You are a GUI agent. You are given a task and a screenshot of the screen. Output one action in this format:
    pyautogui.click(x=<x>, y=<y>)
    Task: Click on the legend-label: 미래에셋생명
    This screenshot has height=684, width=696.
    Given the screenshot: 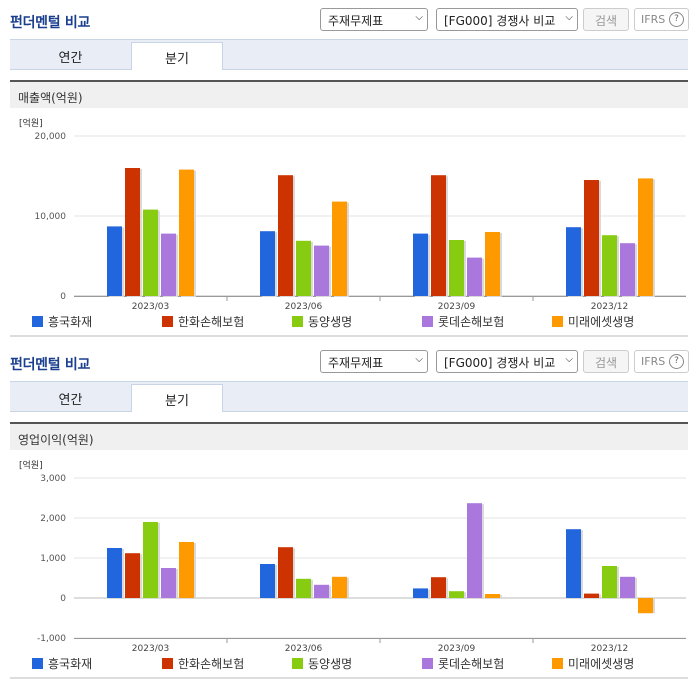 What is the action you would take?
    pyautogui.click(x=601, y=664)
    